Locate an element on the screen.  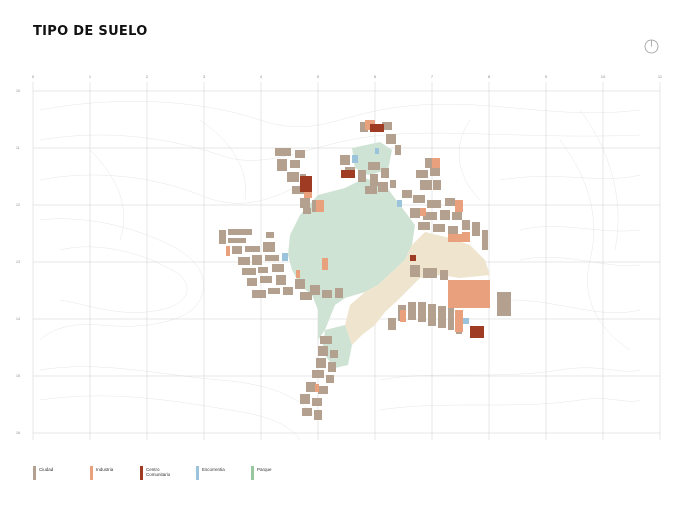
legend-label-parque: Parque is located at coordinates (264, 469).